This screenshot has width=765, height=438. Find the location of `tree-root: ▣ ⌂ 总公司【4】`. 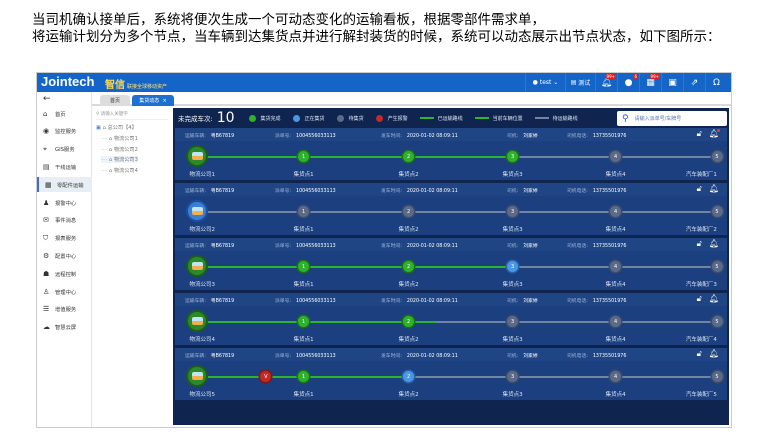

tree-root: ▣ ⌂ 总公司【4】 is located at coordinates (116, 127).